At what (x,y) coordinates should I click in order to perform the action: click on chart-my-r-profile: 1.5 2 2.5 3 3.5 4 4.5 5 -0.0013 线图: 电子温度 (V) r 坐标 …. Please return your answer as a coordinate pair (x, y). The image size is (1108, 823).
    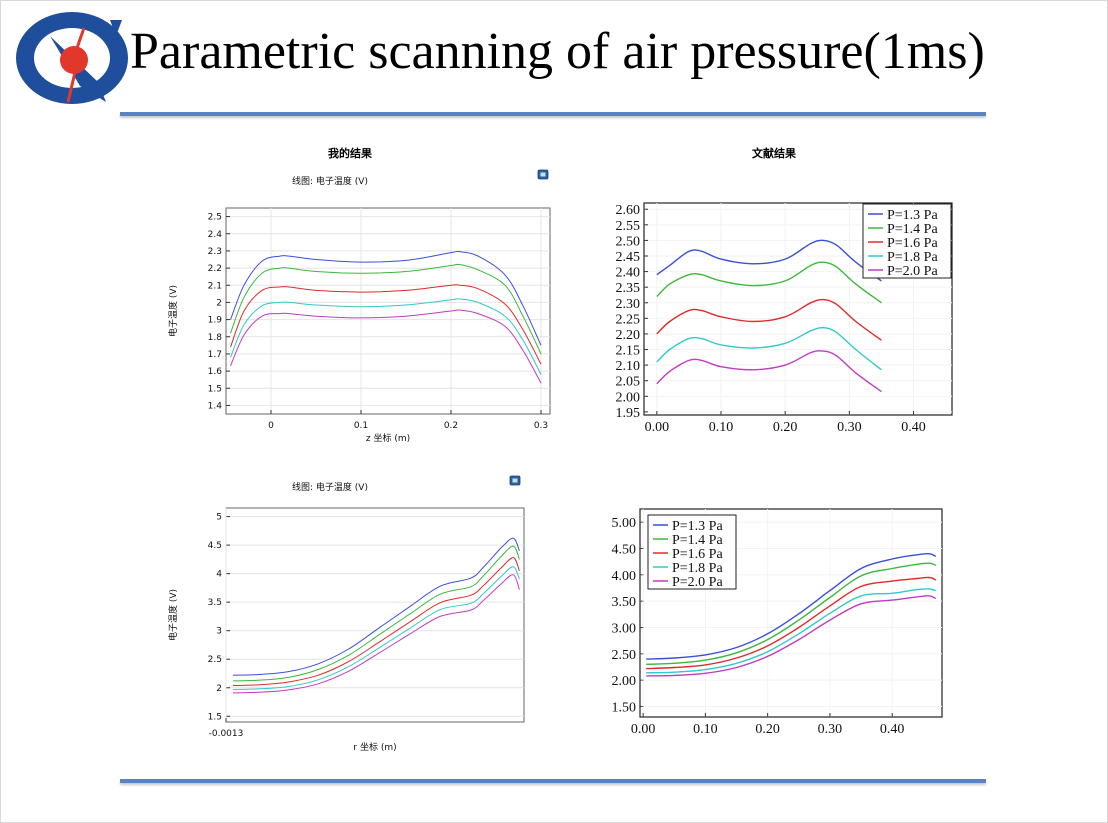
    Looking at the image, I should click on (346, 614).